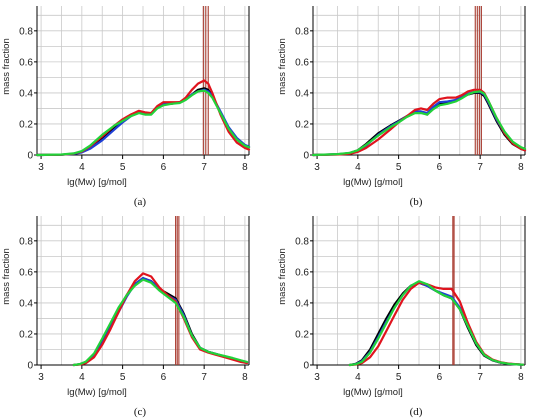 The width and height of the screenshot is (550, 420). I want to click on series-line-red, so click(436, 324).